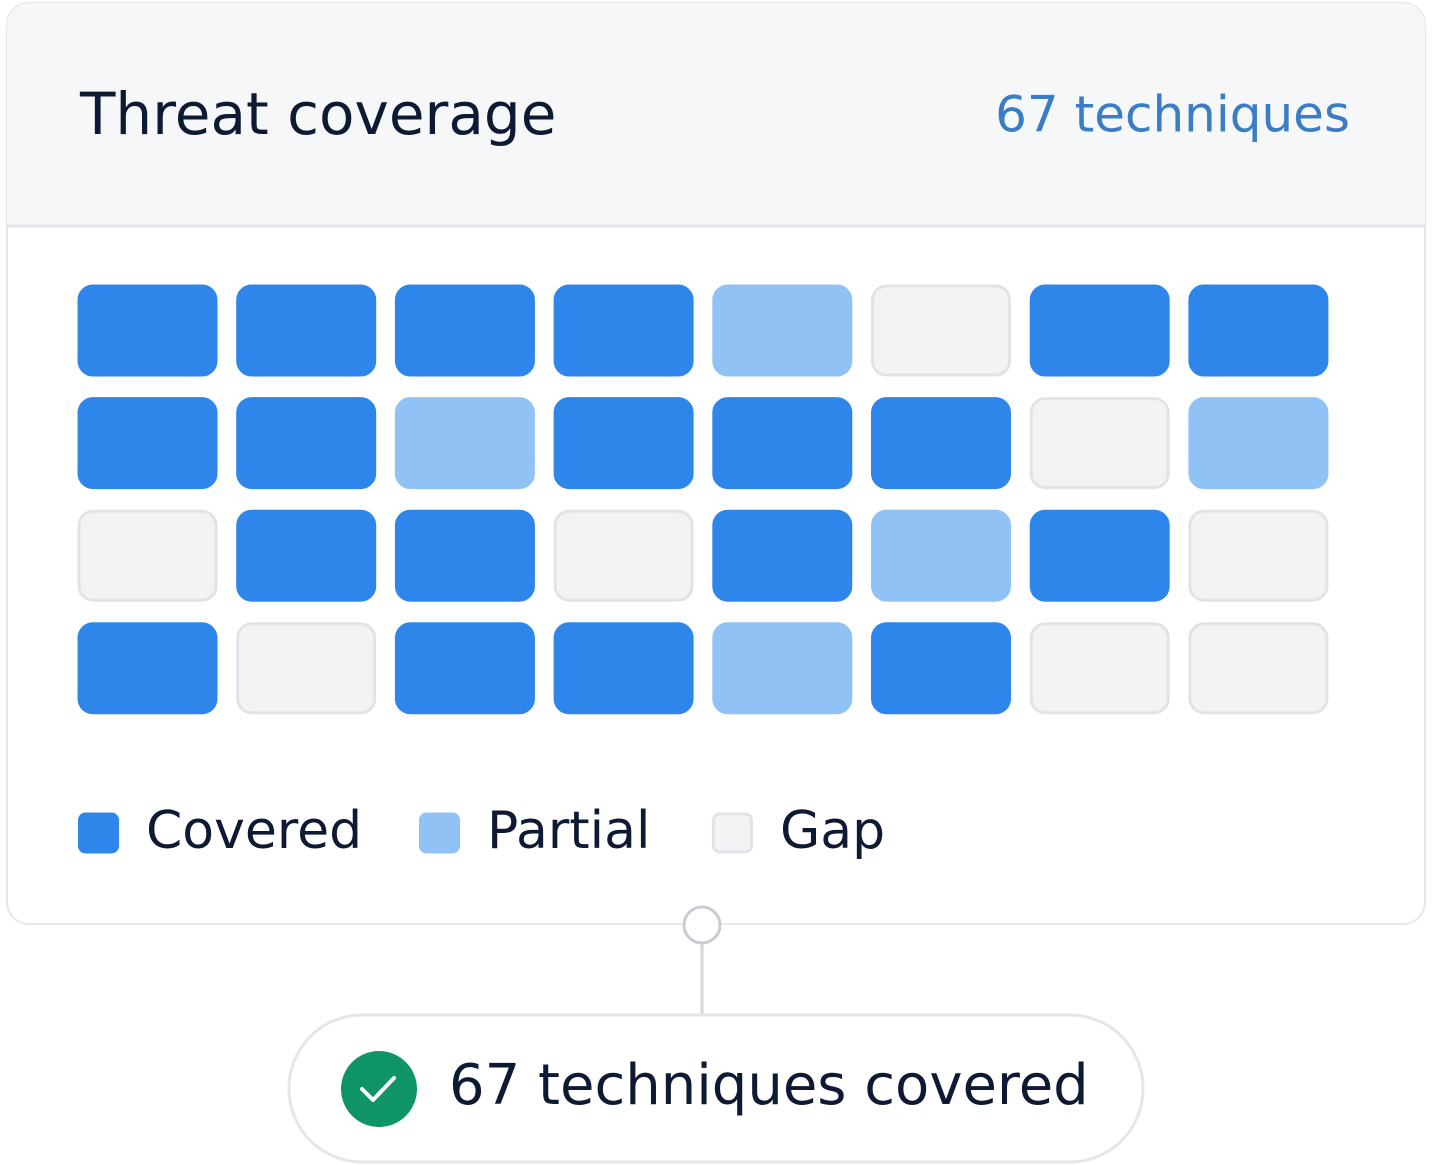 This screenshot has width=1433, height=1165. What do you see at coordinates (832, 831) in the screenshot?
I see `legend-label: Gap` at bounding box center [832, 831].